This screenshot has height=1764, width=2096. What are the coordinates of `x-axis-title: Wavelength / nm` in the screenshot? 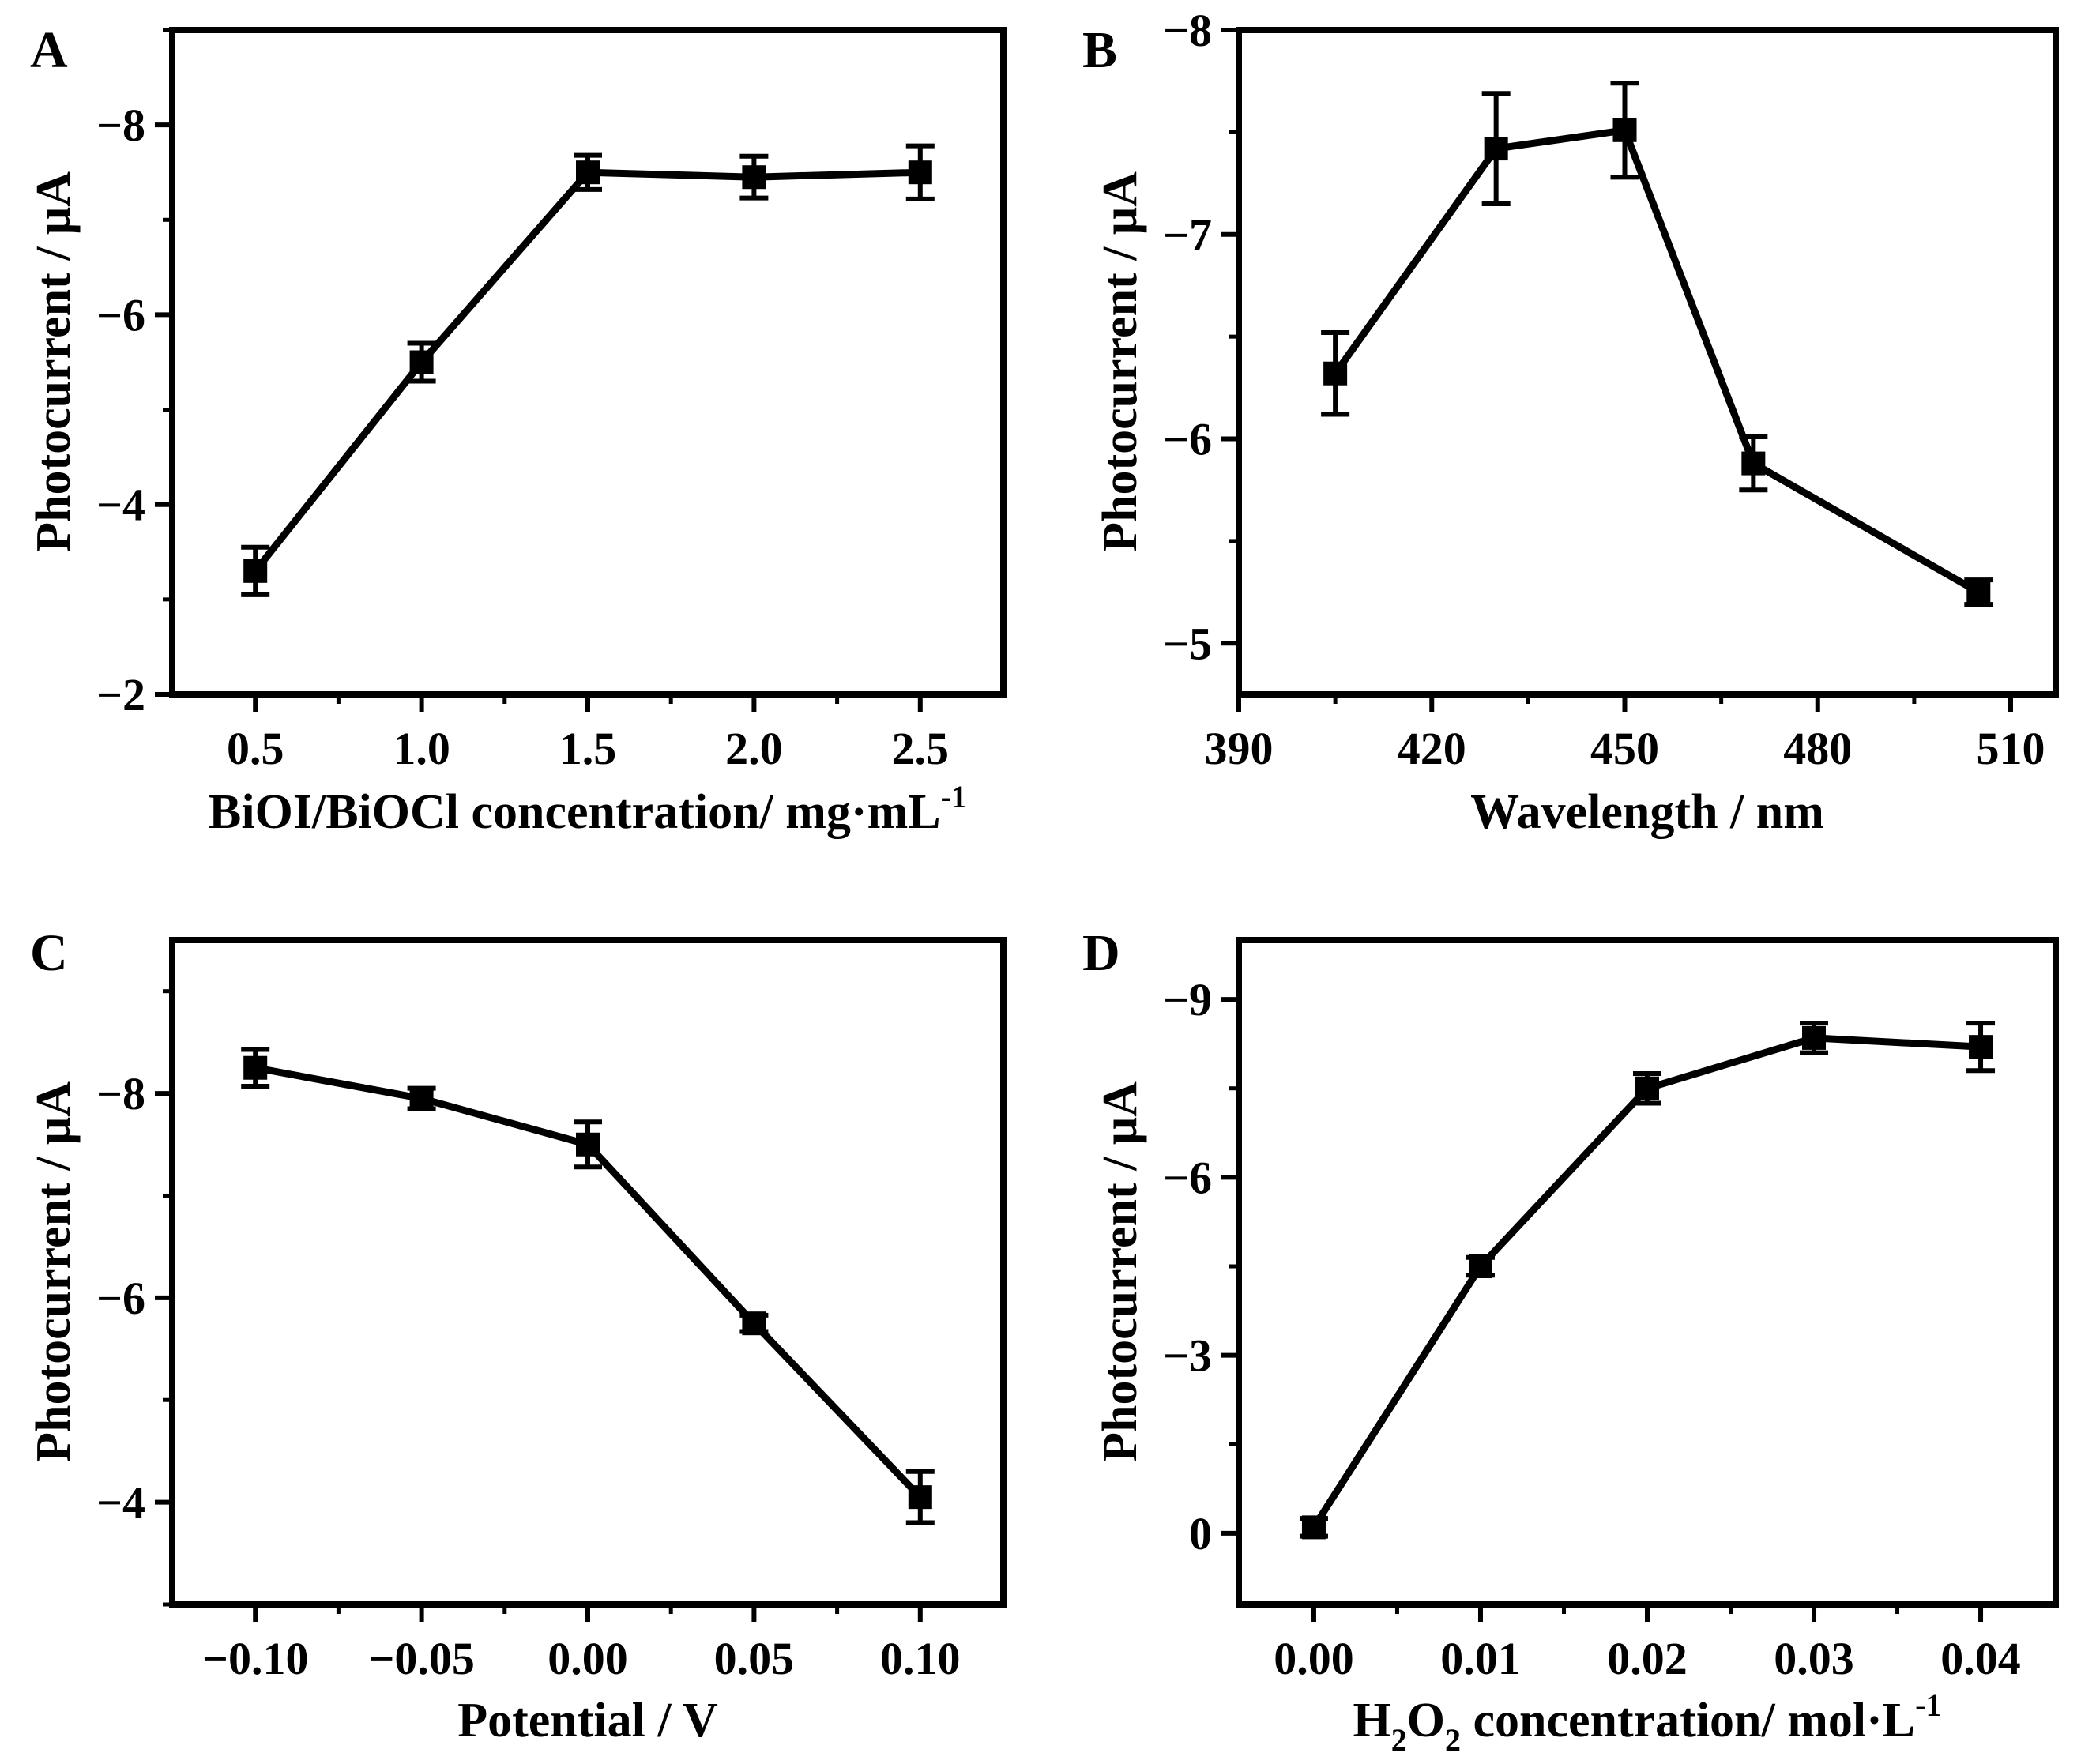 It's located at (1647, 812).